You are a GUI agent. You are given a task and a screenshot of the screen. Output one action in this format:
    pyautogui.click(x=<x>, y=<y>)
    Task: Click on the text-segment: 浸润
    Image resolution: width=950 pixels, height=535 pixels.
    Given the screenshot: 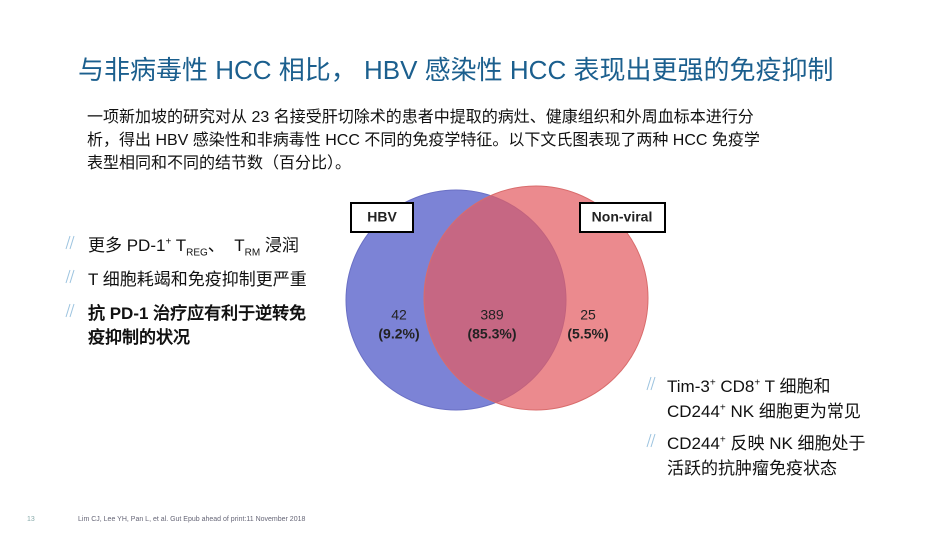 What is the action you would take?
    pyautogui.click(x=279, y=245)
    